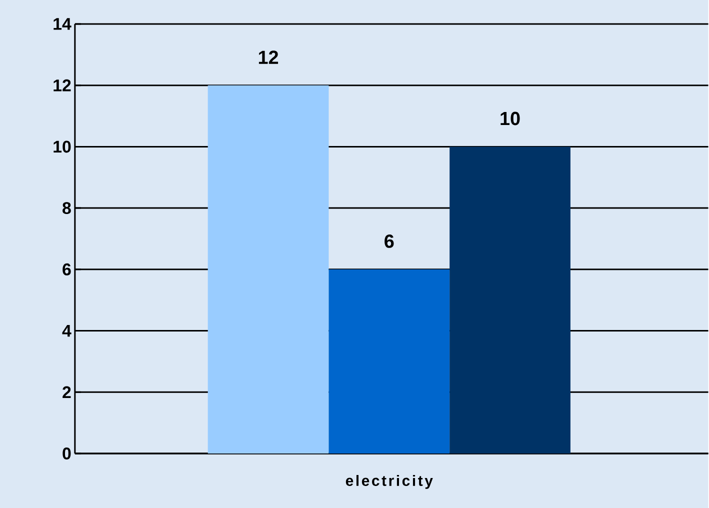 The image size is (709, 508). What do you see at coordinates (63, 24) in the screenshot?
I see `y-tick-label: 14` at bounding box center [63, 24].